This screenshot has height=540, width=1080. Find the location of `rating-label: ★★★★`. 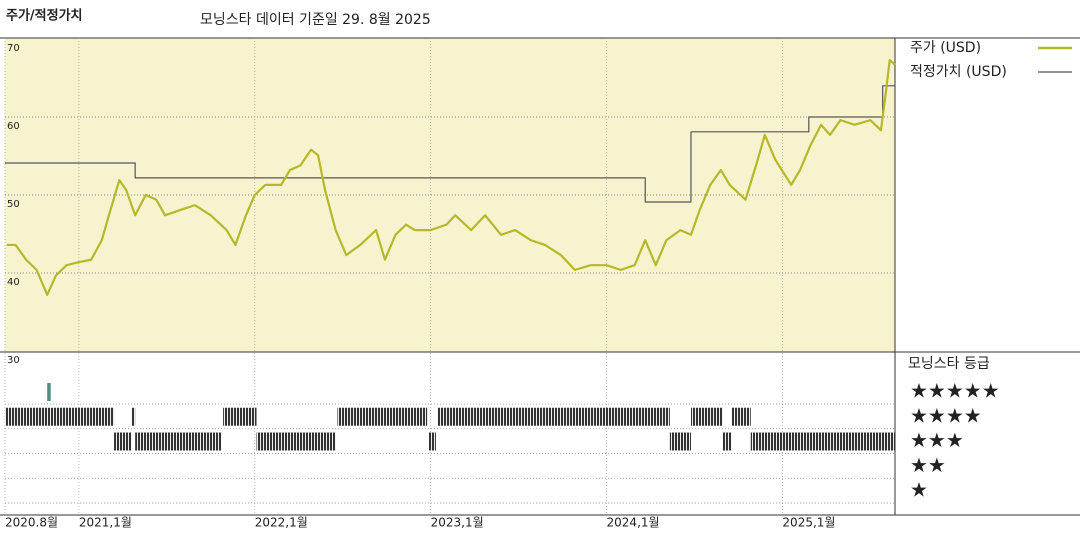

rating-label: ★★★★ is located at coordinates (946, 415).